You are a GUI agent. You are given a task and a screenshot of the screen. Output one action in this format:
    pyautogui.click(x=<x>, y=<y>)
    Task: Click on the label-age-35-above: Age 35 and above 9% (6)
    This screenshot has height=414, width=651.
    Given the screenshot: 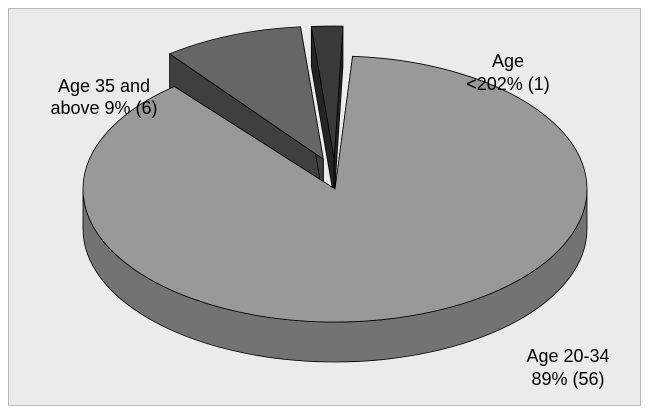 What is the action you would take?
    pyautogui.click(x=103, y=97)
    